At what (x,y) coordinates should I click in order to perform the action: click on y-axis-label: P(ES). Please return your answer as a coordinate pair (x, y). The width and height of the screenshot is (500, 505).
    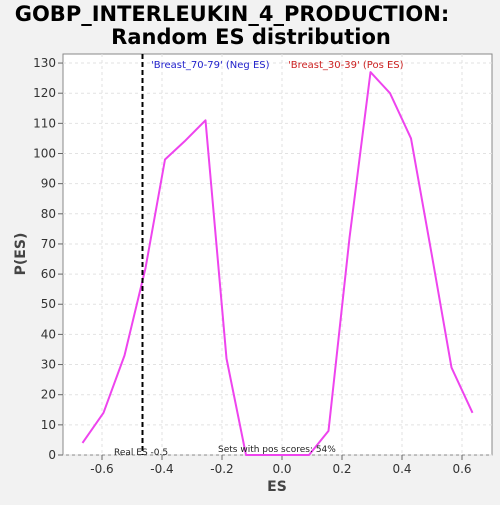
    Looking at the image, I should click on (21, 254).